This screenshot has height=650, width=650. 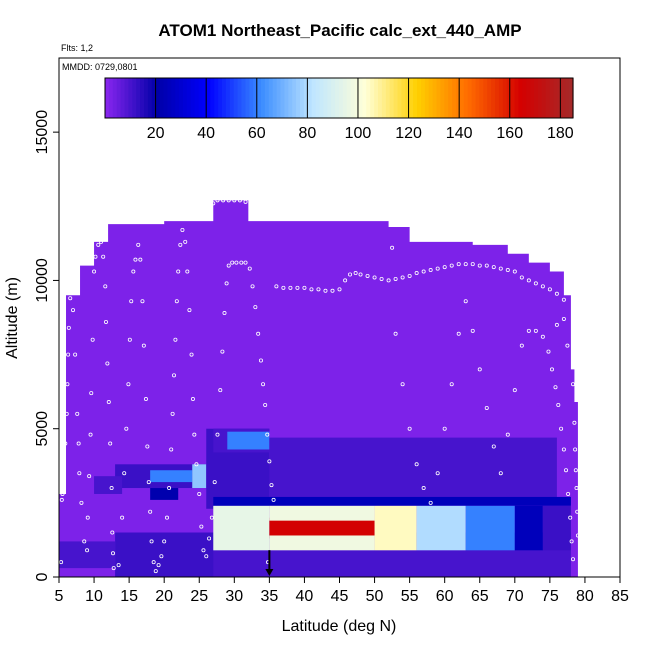 What do you see at coordinates (480, 596) in the screenshot?
I see `x-tick-label: 65` at bounding box center [480, 596].